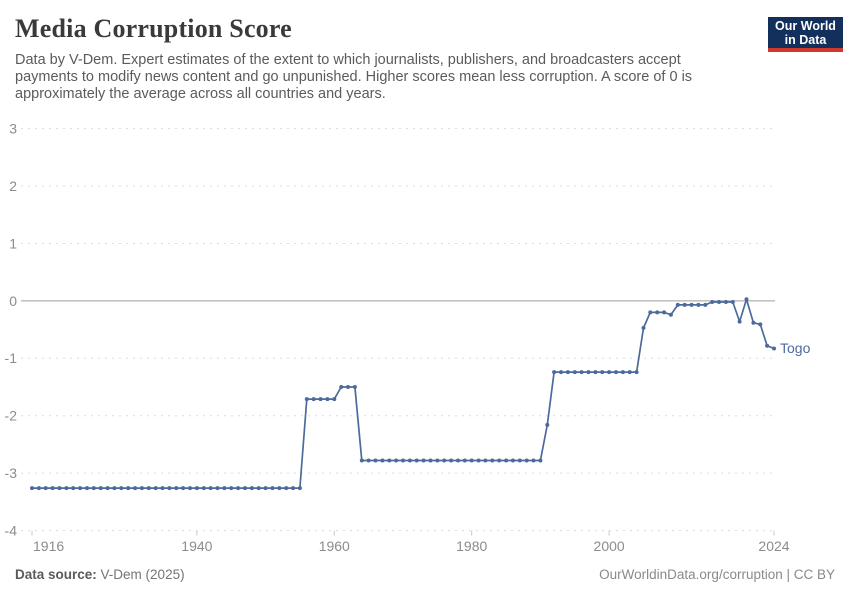 Image resolution: width=850 pixels, height=600 pixels. Describe the element at coordinates (13, 128) in the screenshot. I see `y-tick-label: 3` at that location.